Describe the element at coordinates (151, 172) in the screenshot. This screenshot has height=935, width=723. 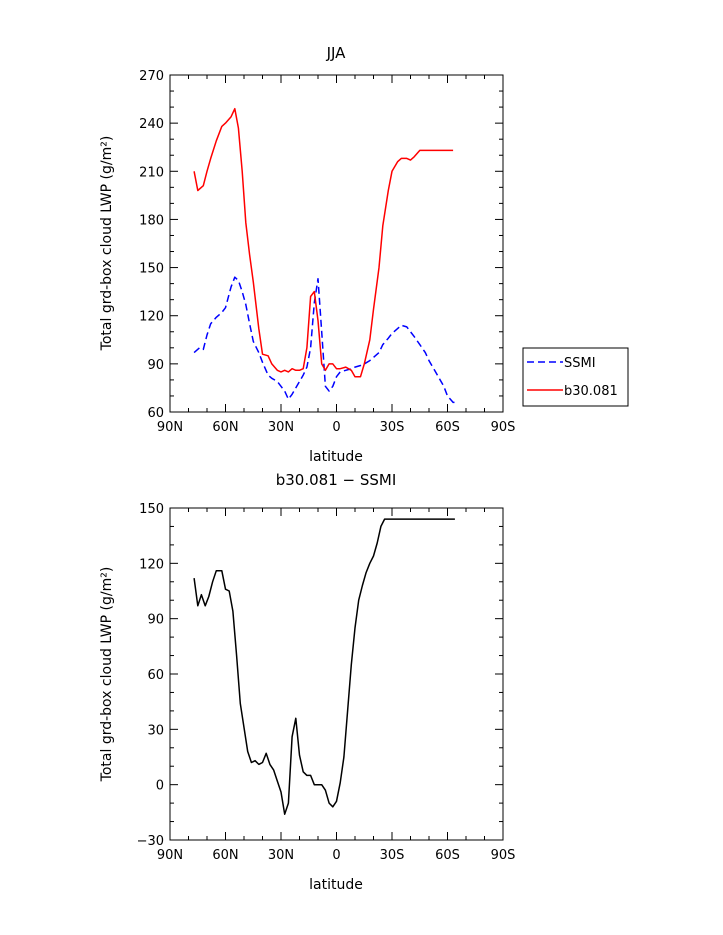
I see `y-tick-label: 210` at that location.